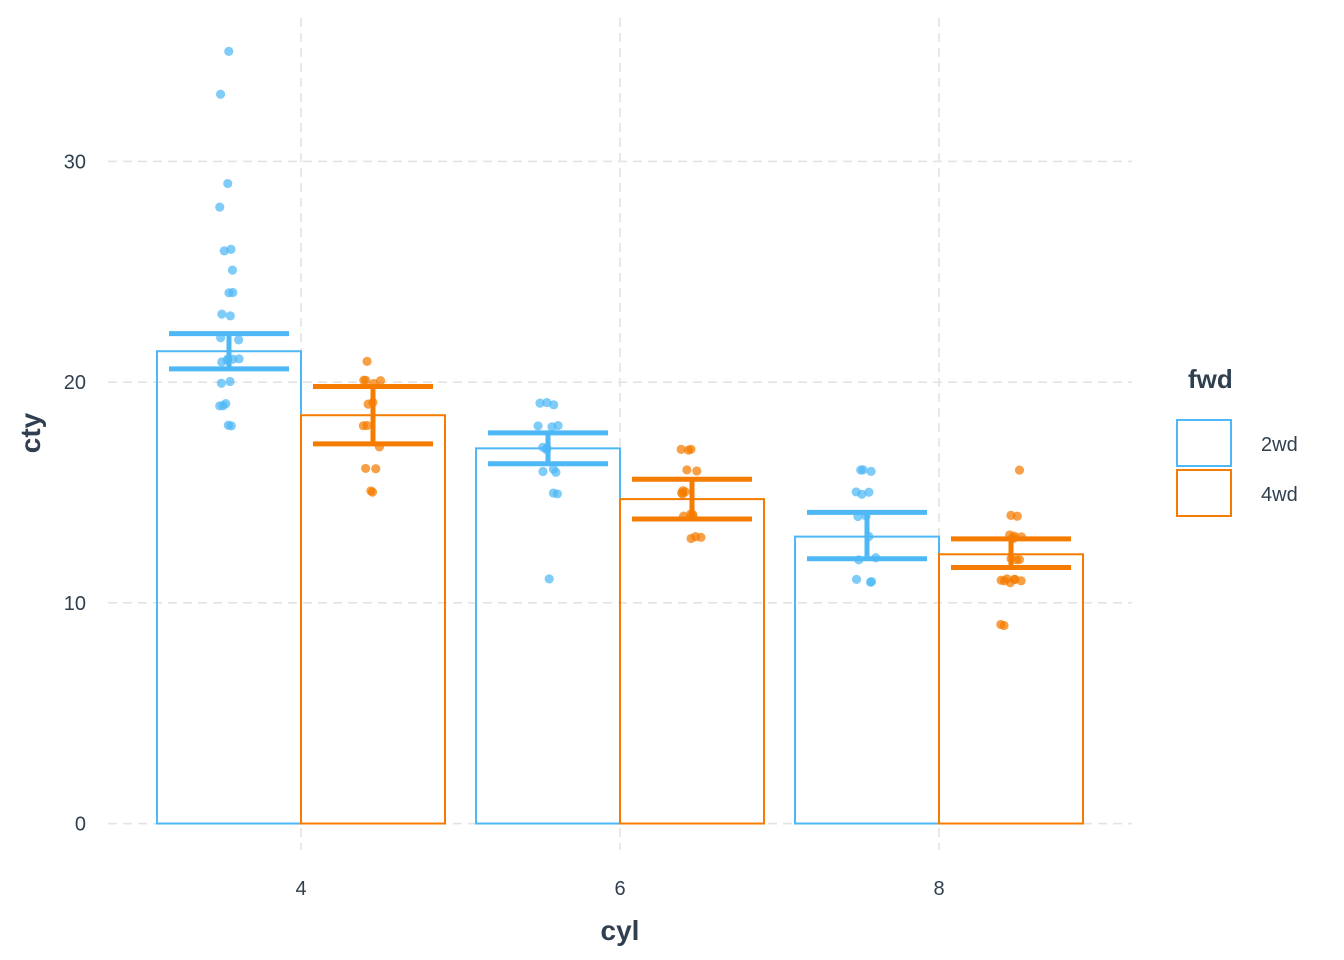 The width and height of the screenshot is (1344, 960). Describe the element at coordinates (75, 162) in the screenshot. I see `y-tick-label-30: 30` at that location.